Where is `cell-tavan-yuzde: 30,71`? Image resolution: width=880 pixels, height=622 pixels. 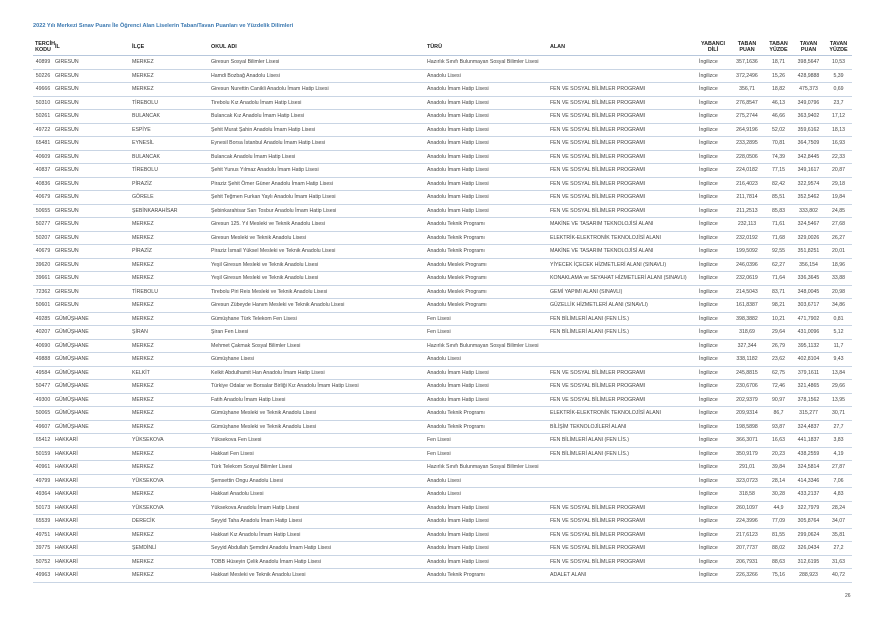
cell-tavan-yuzde: 30,71 is located at coordinates (838, 413).